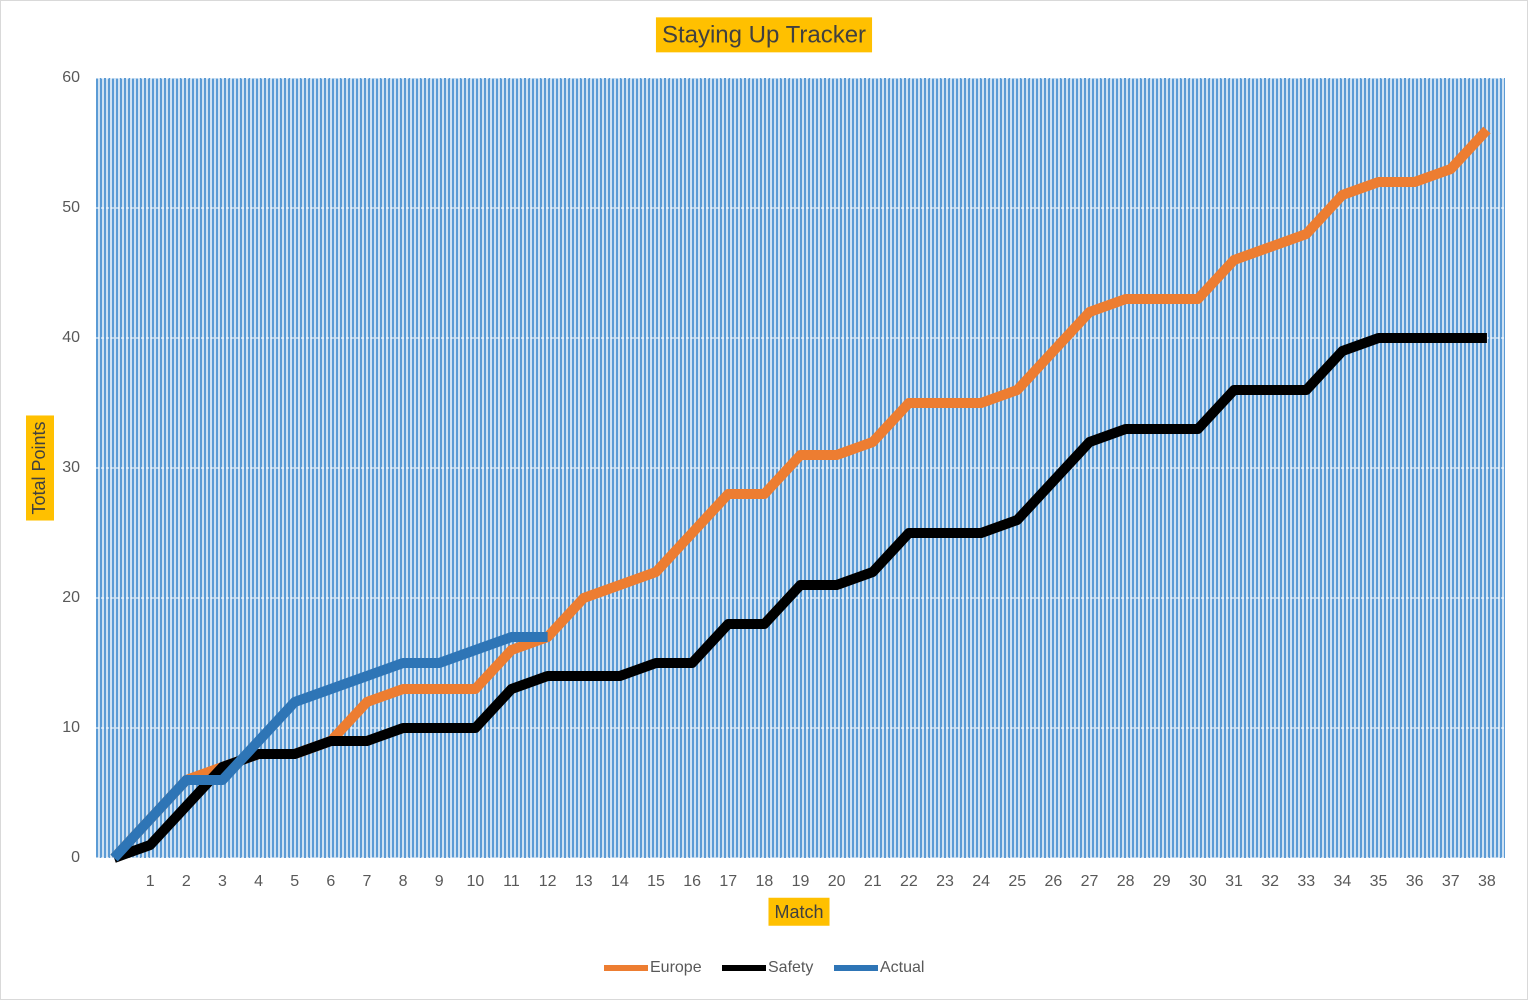 The image size is (1528, 1000). I want to click on x-tick-label: 25, so click(1017, 881).